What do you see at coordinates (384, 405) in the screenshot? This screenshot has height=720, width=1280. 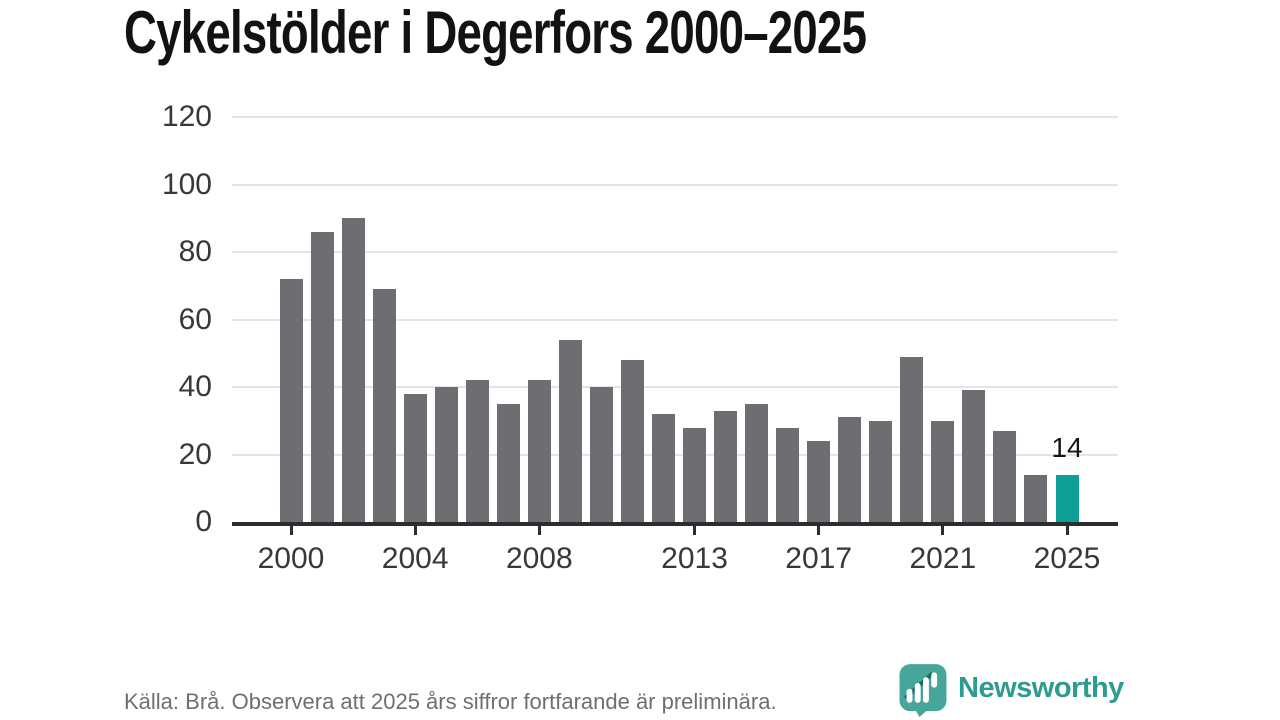 I see `bar-2003` at bounding box center [384, 405].